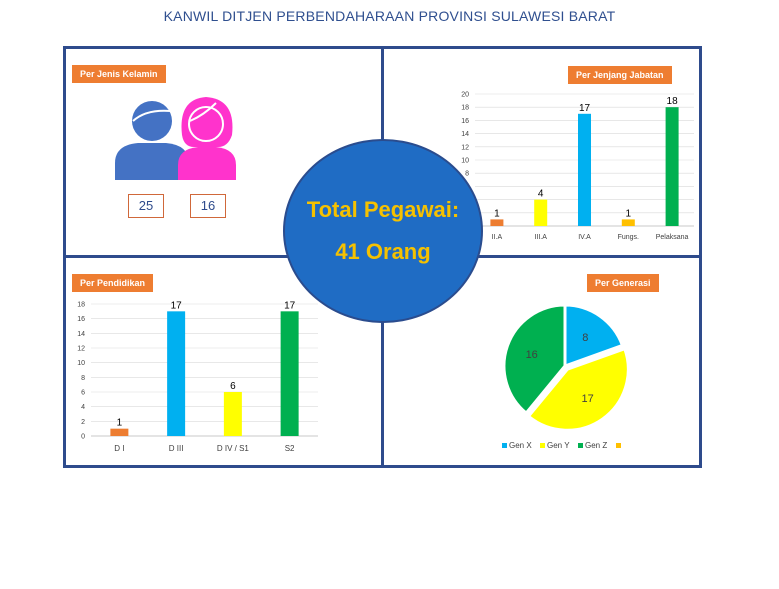  What do you see at coordinates (83, 407) in the screenshot?
I see `y-tick-label: 4` at bounding box center [83, 407].